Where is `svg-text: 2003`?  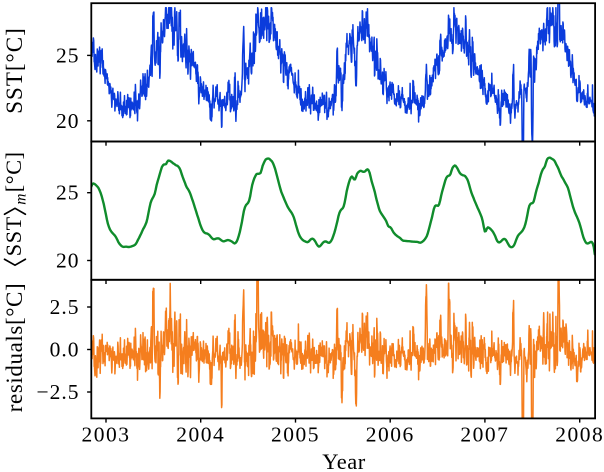 svg-text: 2003 is located at coordinates (106, 435).